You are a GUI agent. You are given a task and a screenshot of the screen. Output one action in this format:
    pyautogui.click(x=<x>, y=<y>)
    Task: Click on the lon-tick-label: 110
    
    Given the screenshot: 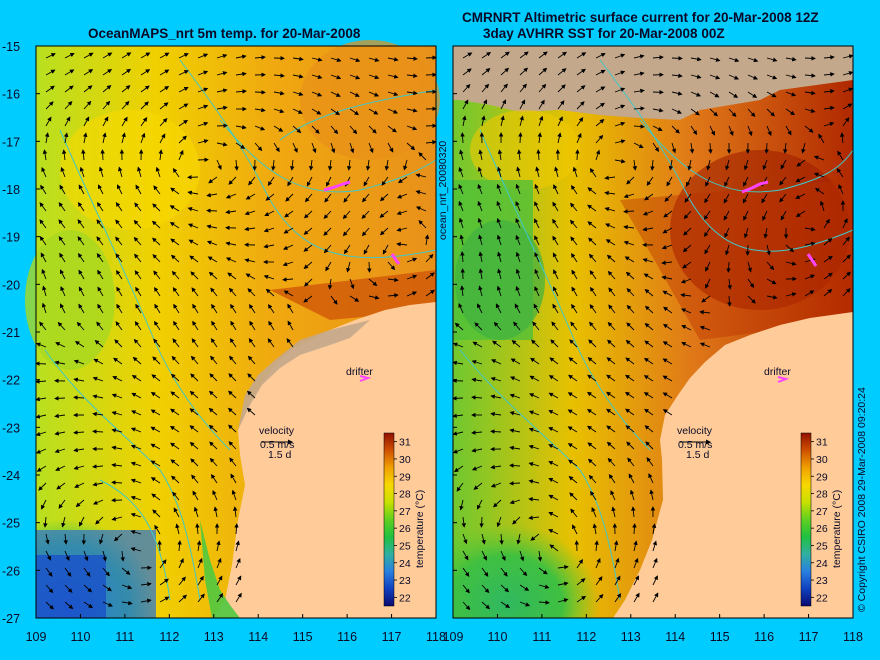 What is the action you would take?
    pyautogui.click(x=80, y=637)
    